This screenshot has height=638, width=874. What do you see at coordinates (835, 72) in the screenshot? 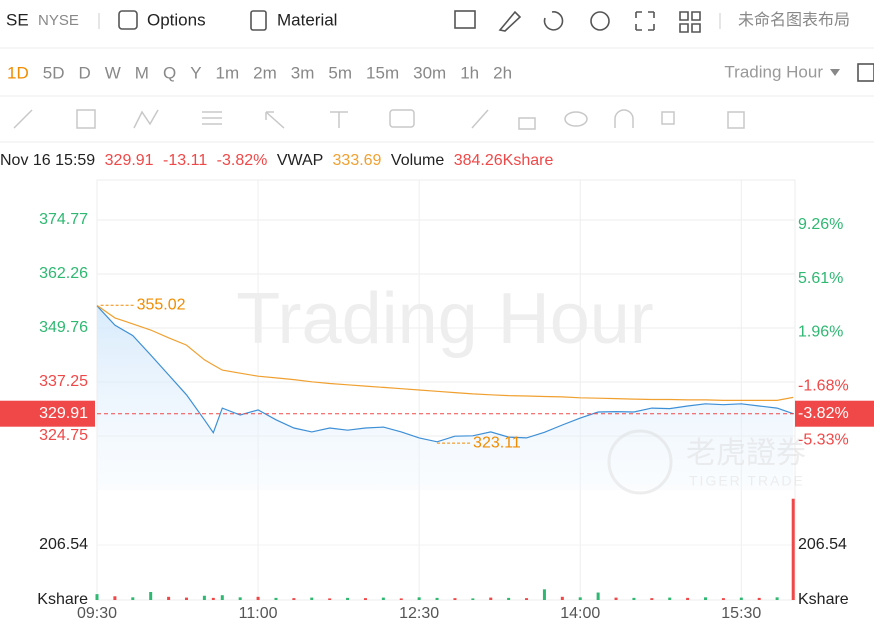
I see `dropdown-arrow` at bounding box center [835, 72].